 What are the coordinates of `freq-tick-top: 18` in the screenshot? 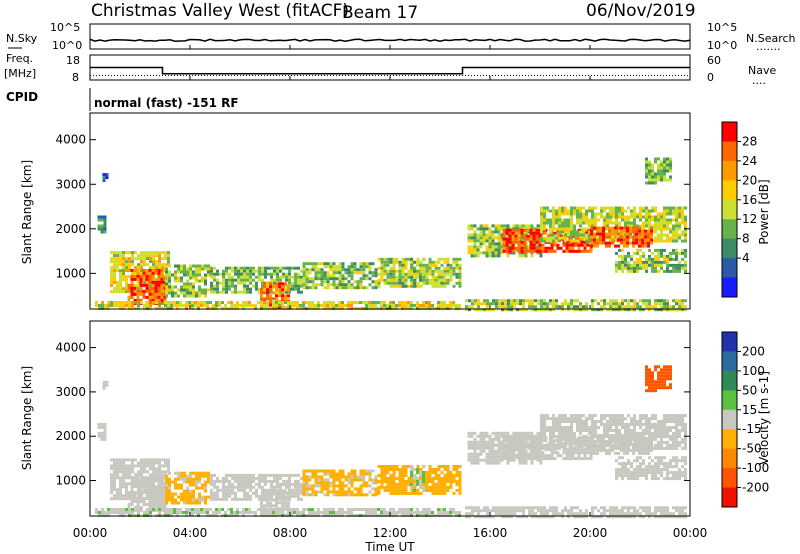 It's located at (73, 60).